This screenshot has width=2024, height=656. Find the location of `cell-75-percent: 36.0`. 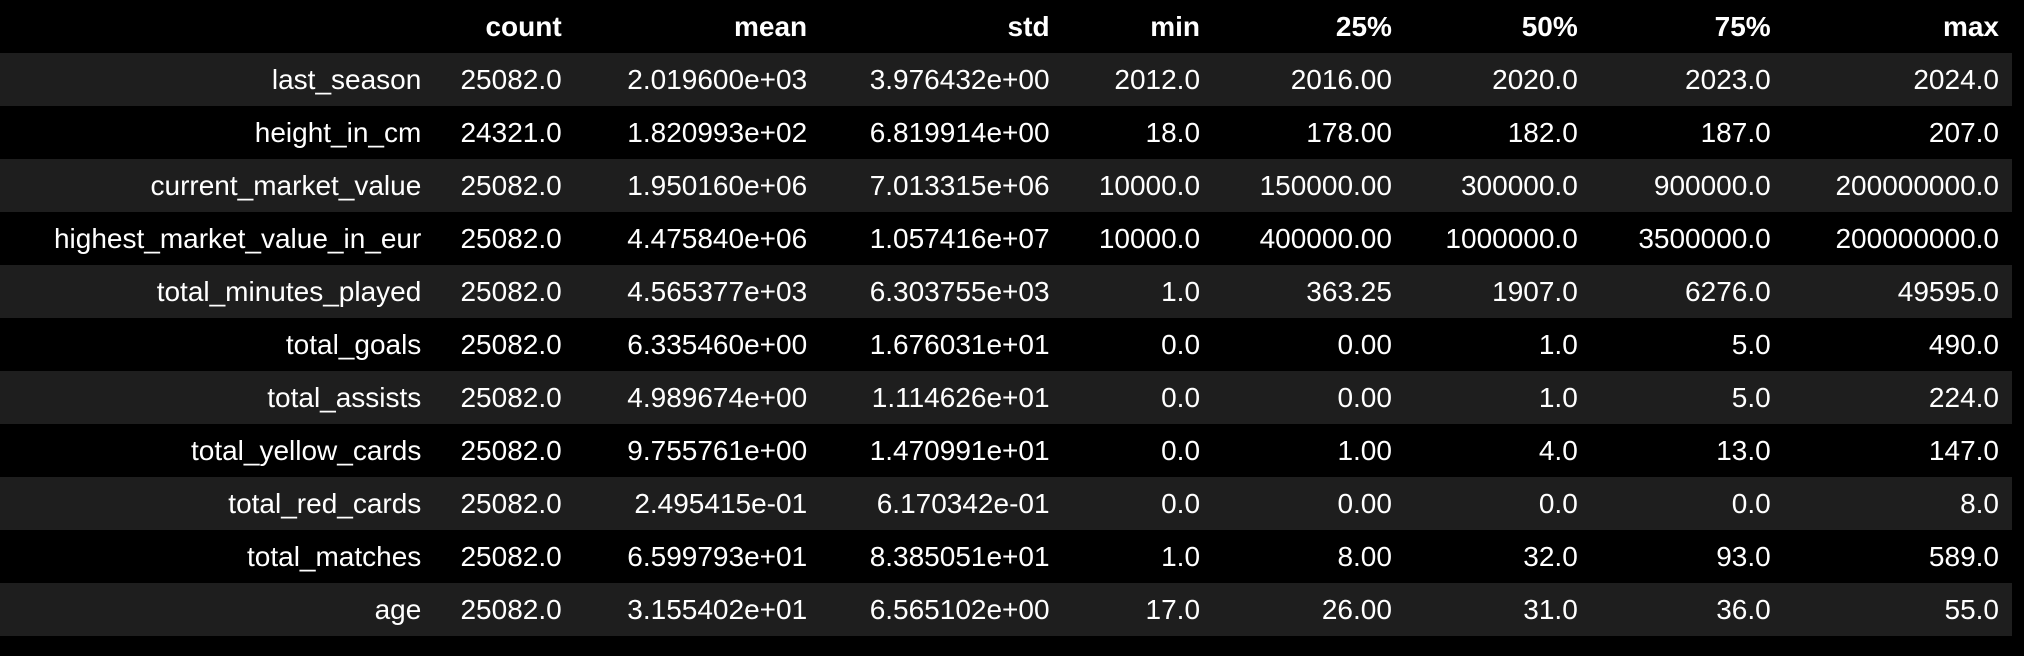

cell-75-percent: 36.0 is located at coordinates (1743, 609).